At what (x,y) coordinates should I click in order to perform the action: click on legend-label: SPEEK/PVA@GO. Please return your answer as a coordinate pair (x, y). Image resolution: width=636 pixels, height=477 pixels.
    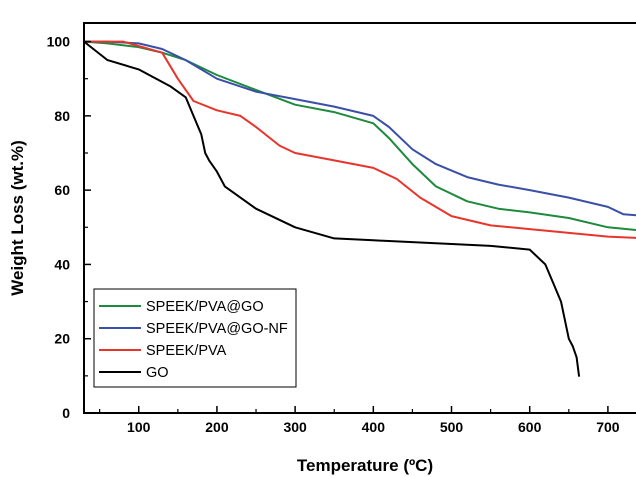
    Looking at the image, I should click on (205, 307).